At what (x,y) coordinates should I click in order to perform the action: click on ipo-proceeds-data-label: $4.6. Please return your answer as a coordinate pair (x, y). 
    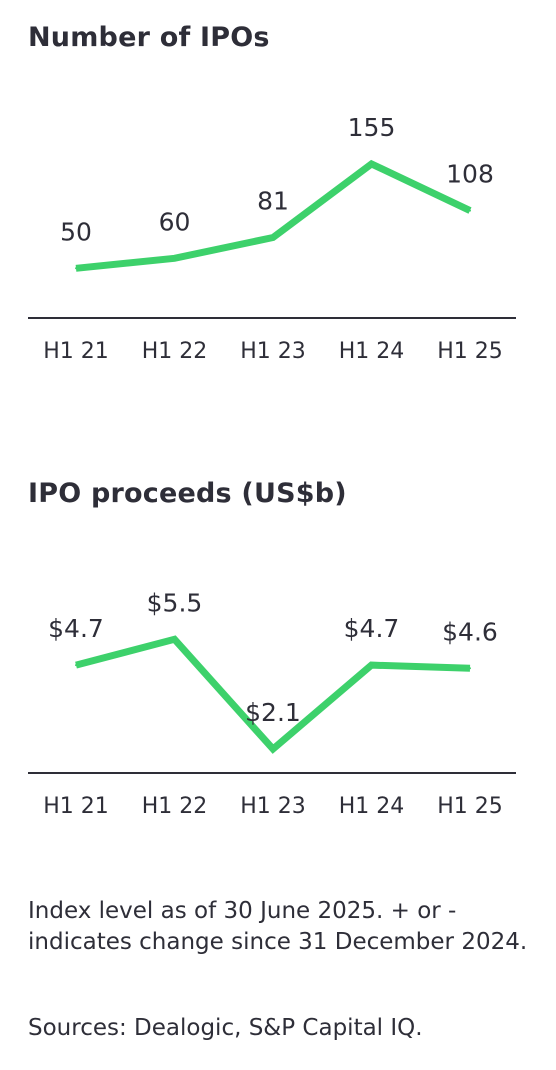
    Looking at the image, I should click on (470, 631).